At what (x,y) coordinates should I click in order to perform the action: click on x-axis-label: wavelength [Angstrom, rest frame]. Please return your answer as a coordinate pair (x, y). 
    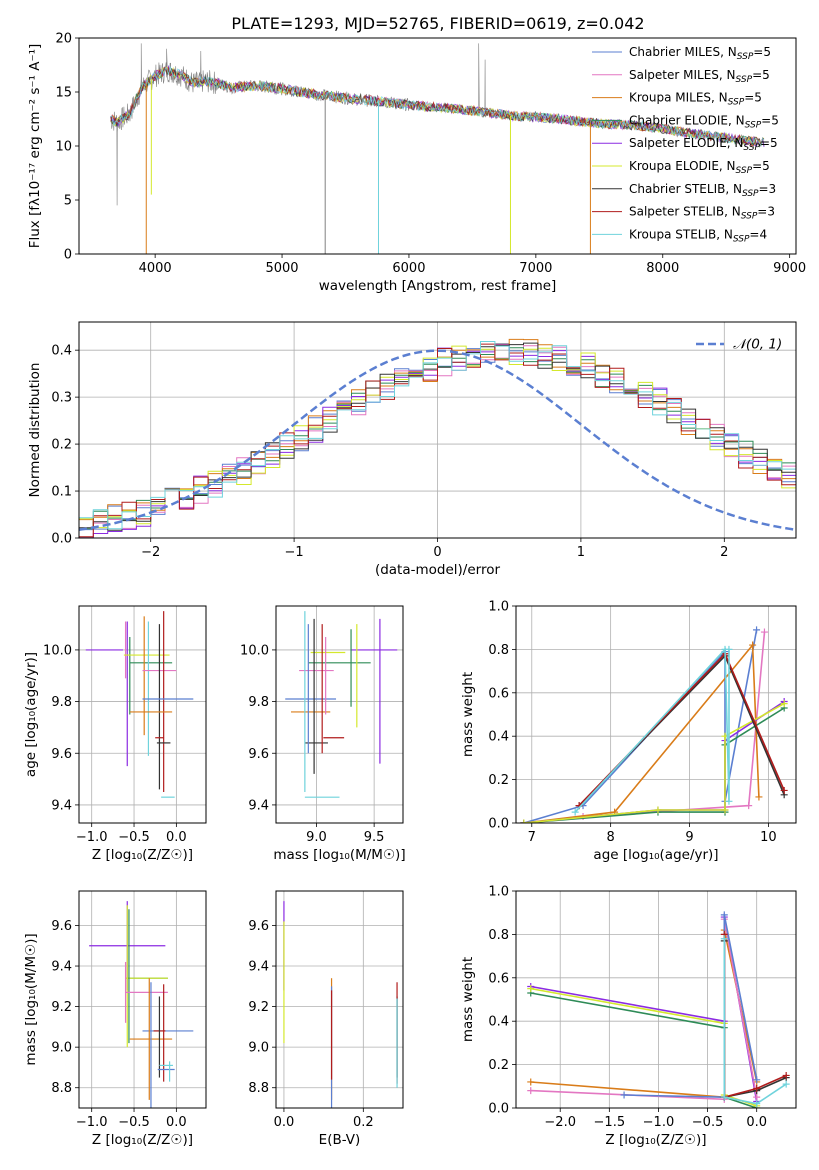
    Looking at the image, I should click on (438, 286).